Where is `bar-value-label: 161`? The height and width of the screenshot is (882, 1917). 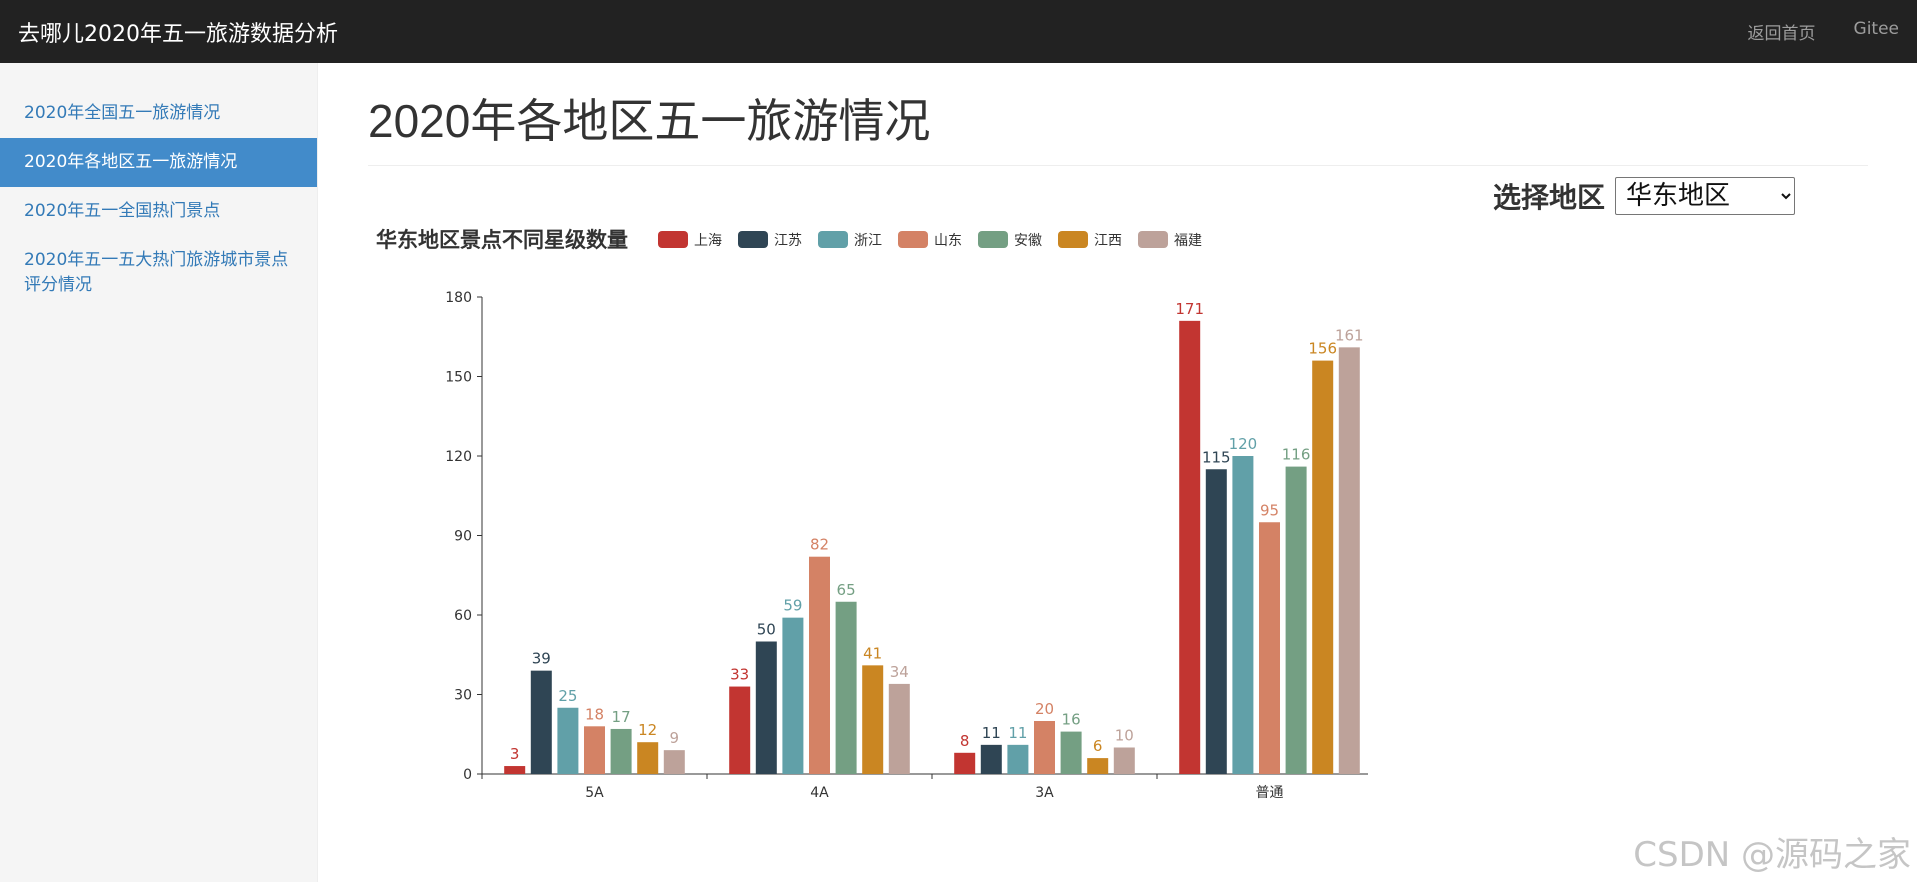
bar-value-label: 161 is located at coordinates (1349, 335).